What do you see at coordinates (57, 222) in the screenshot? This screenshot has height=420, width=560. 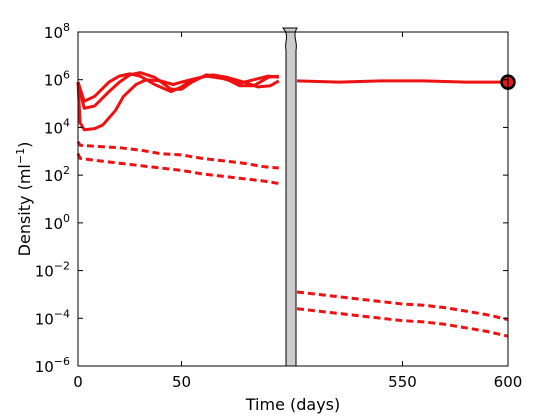 I see `y-tick-label: 10⁰` at bounding box center [57, 222].